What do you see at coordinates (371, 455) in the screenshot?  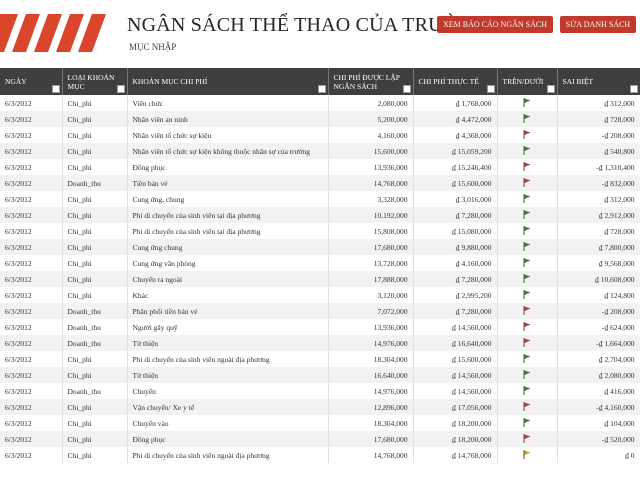 I see `budget-cell: 14,768,000` at bounding box center [371, 455].